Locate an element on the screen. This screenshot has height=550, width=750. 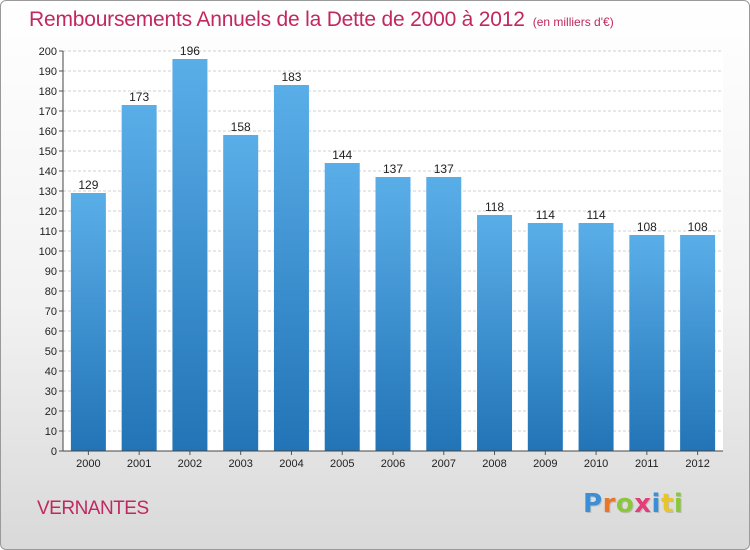
x-tick-label: 2009 is located at coordinates (545, 464).